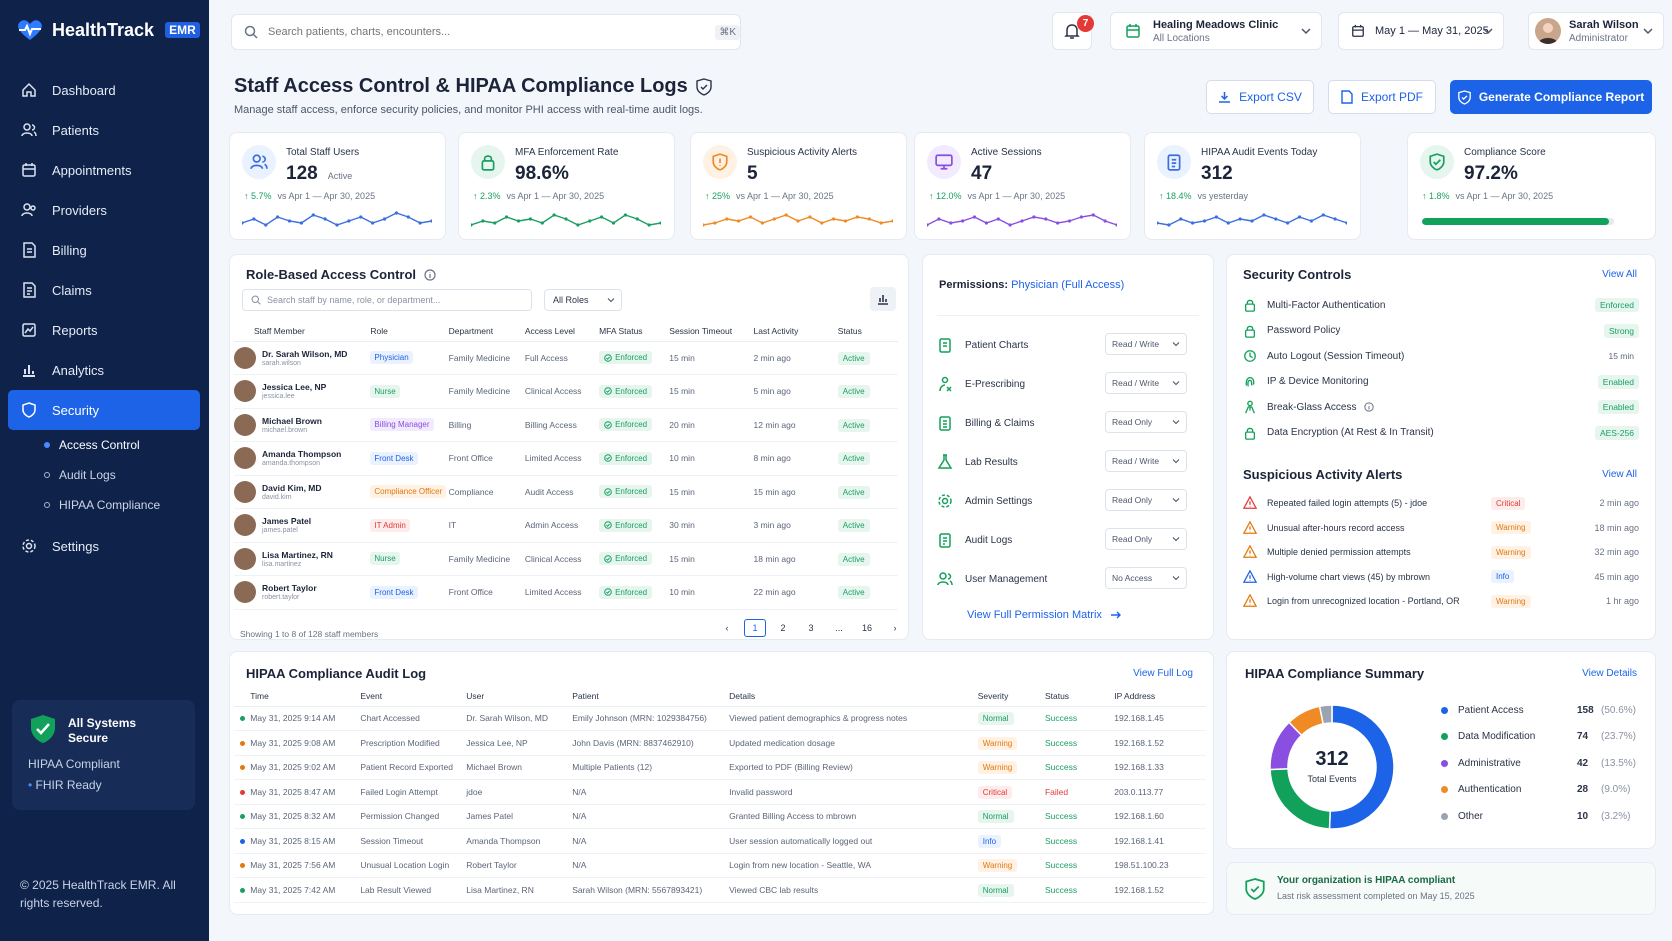  What do you see at coordinates (1068, 285) in the screenshot?
I see `permissions-role: Physician (Full Access)` at bounding box center [1068, 285].